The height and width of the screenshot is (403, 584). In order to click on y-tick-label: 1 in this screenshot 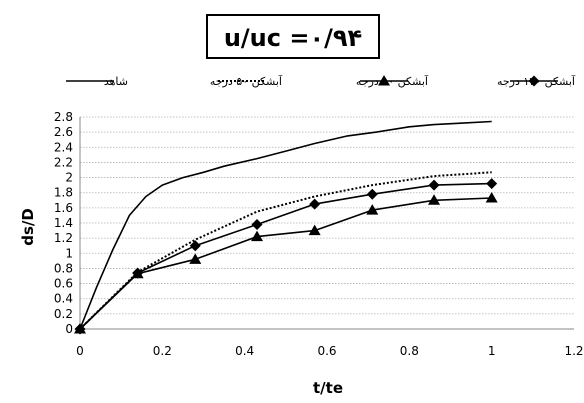, I will do `click(69, 253)`.